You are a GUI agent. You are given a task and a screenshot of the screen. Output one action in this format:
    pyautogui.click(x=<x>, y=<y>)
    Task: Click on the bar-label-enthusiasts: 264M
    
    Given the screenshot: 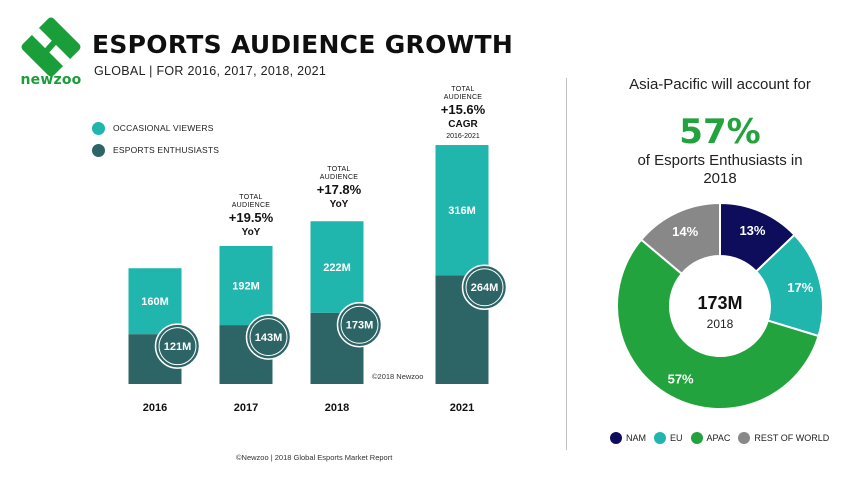 What is the action you would take?
    pyautogui.click(x=485, y=288)
    